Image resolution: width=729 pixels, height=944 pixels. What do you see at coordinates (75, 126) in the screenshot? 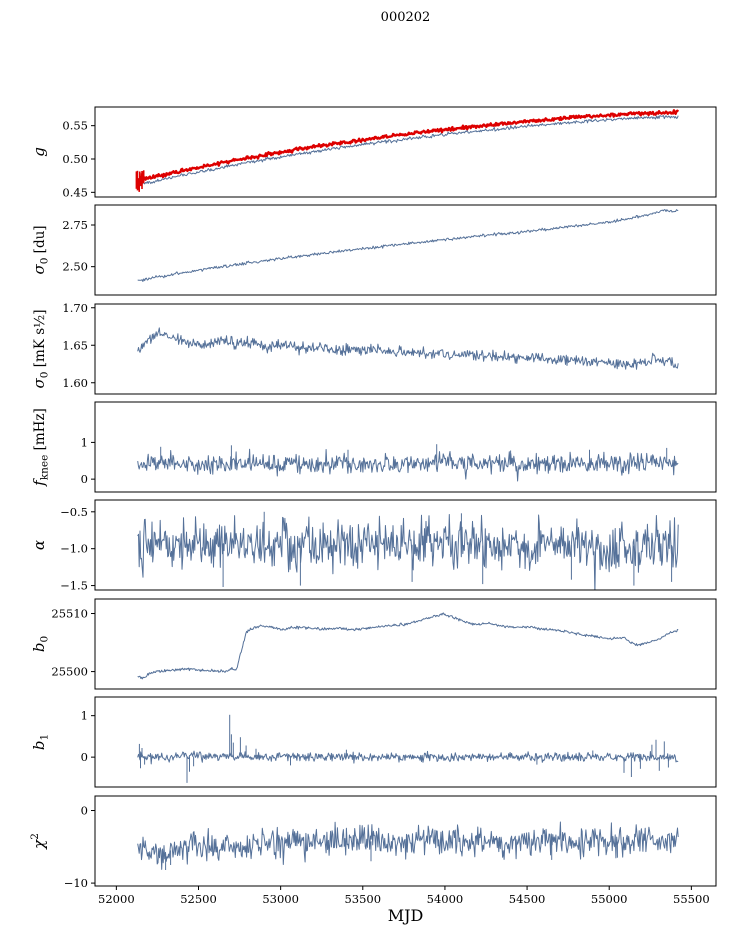
I see `y-tick-label: 0.55` at bounding box center [75, 126].